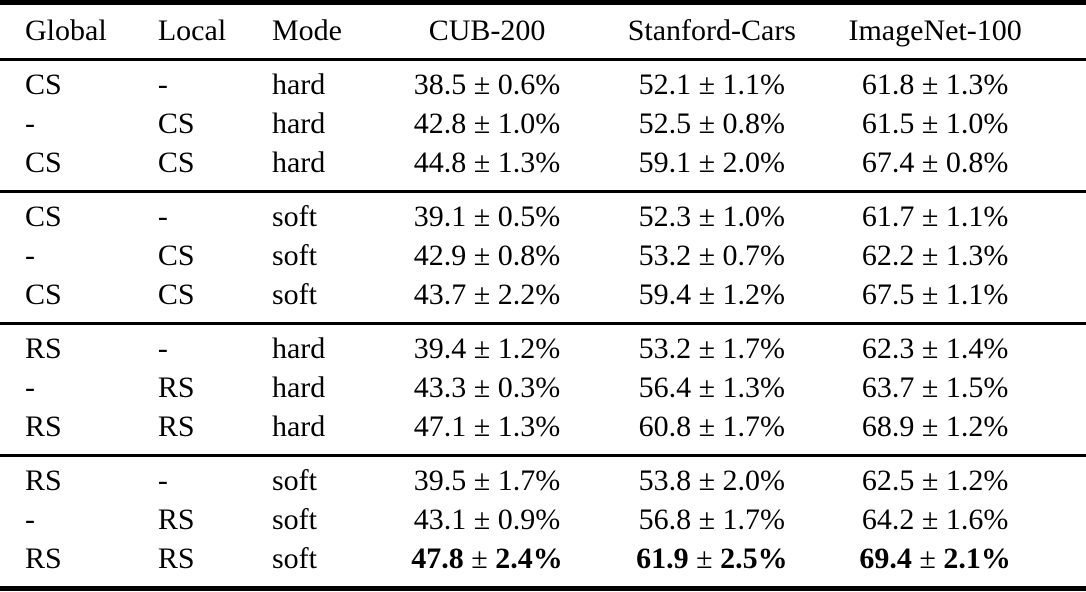 This screenshot has height=592, width=1086. Describe the element at coordinates (487, 123) in the screenshot. I see `cell-cub200: 42.8 ± 1.0%` at that location.